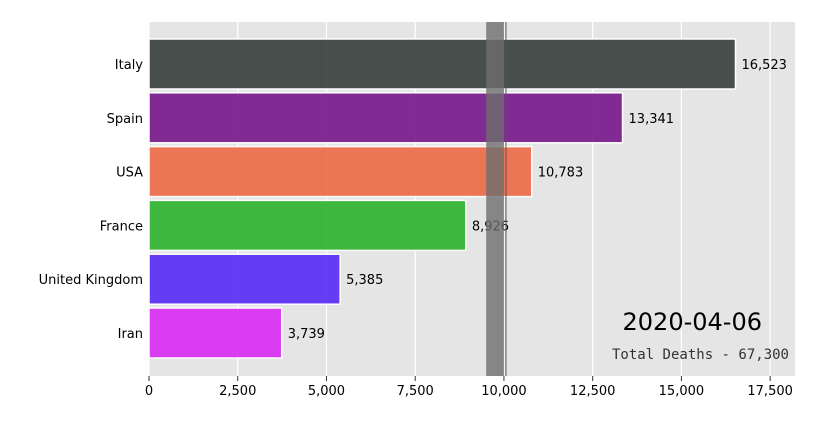  What do you see at coordinates (307, 225) in the screenshot?
I see `bar-france` at bounding box center [307, 225].